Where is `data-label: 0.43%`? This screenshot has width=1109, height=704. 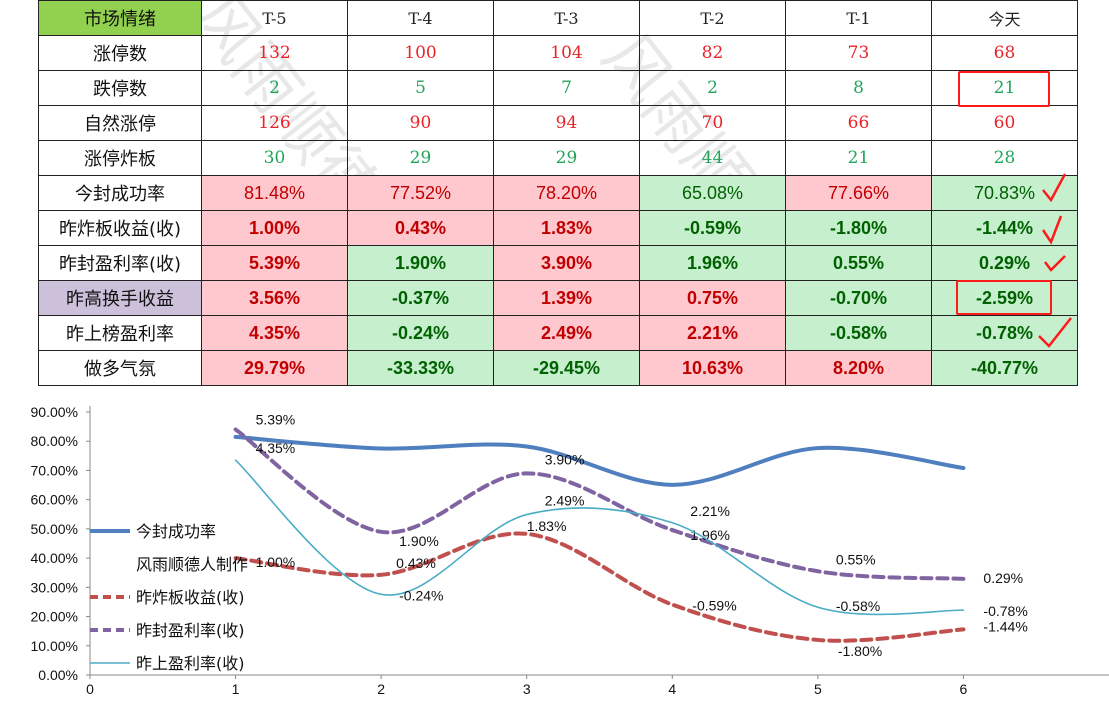
data-label: 0.43% is located at coordinates (416, 563).